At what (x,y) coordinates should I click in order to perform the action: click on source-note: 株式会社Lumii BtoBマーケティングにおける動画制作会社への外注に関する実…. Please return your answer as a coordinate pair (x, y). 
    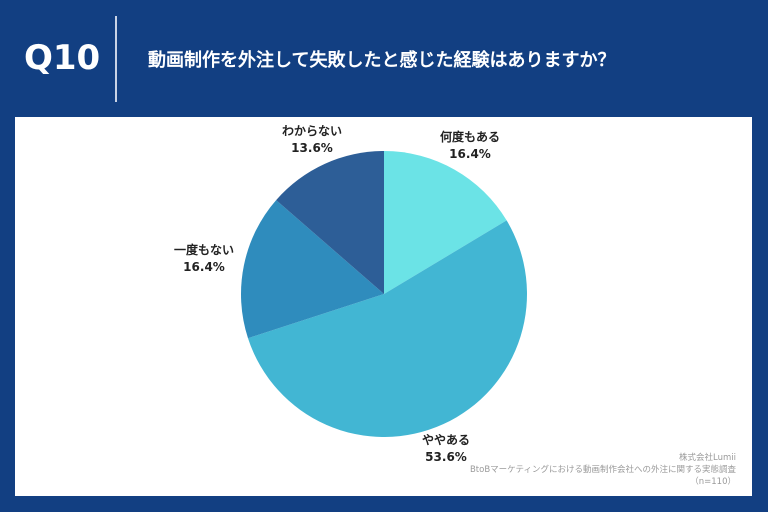
    Looking at the image, I should click on (603, 470).